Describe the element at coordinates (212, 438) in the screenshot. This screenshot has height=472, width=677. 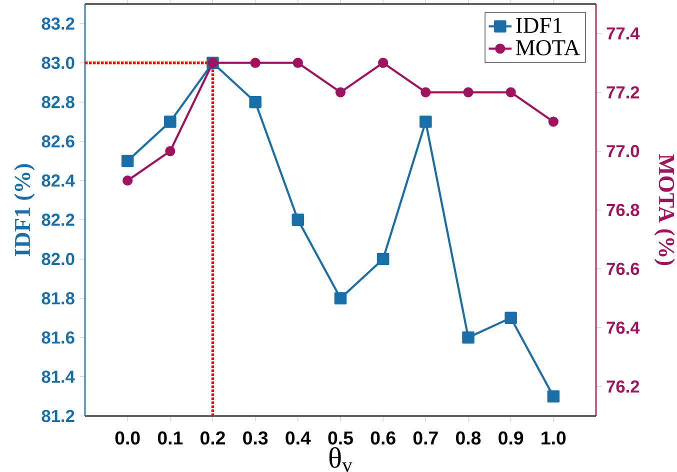
I see `x-tick-label: 0.2` at that location.